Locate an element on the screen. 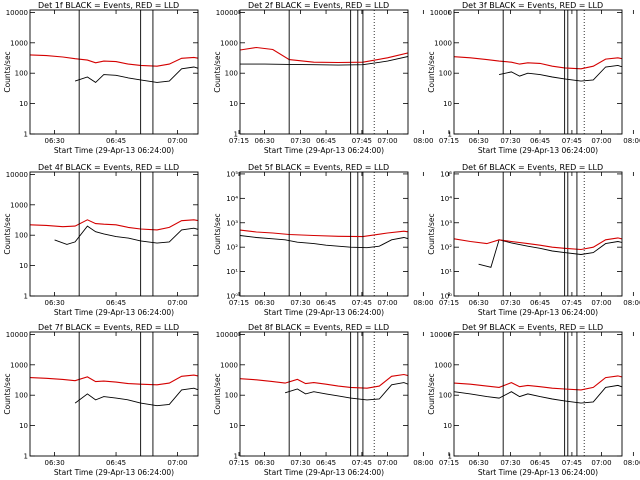  panel-title: Det 9f BLACK = Events, RED = LLD is located at coordinates (532, 327).